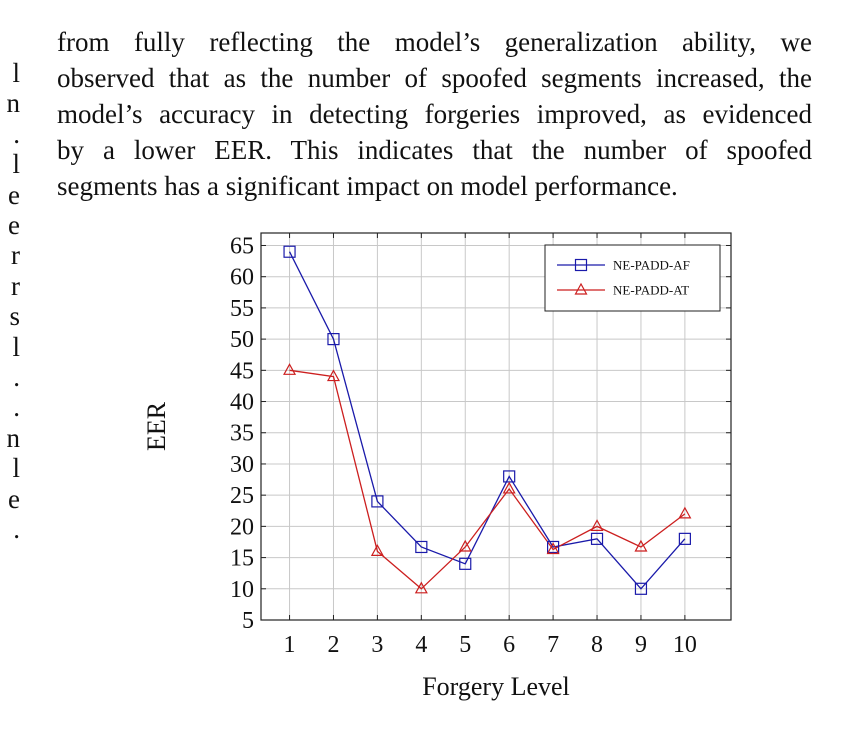  Describe the element at coordinates (242, 527) in the screenshot. I see `y-tick-label: 20` at that location.